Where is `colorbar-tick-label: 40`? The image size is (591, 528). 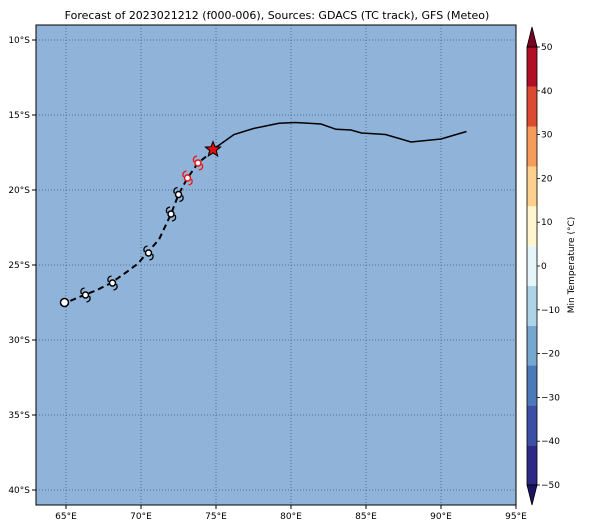 colorbar-tick-label: 40 is located at coordinates (547, 92).